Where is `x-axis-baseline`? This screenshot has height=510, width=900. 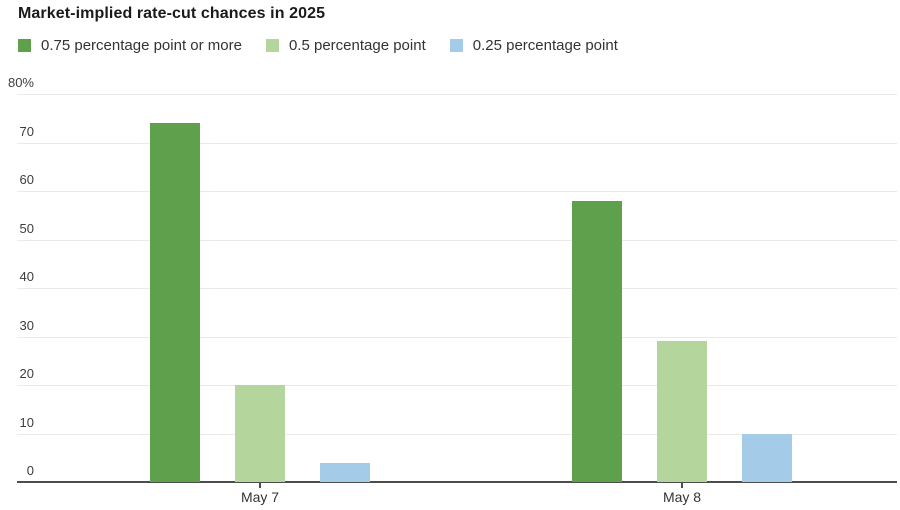 x-axis-baseline is located at coordinates (457, 482).